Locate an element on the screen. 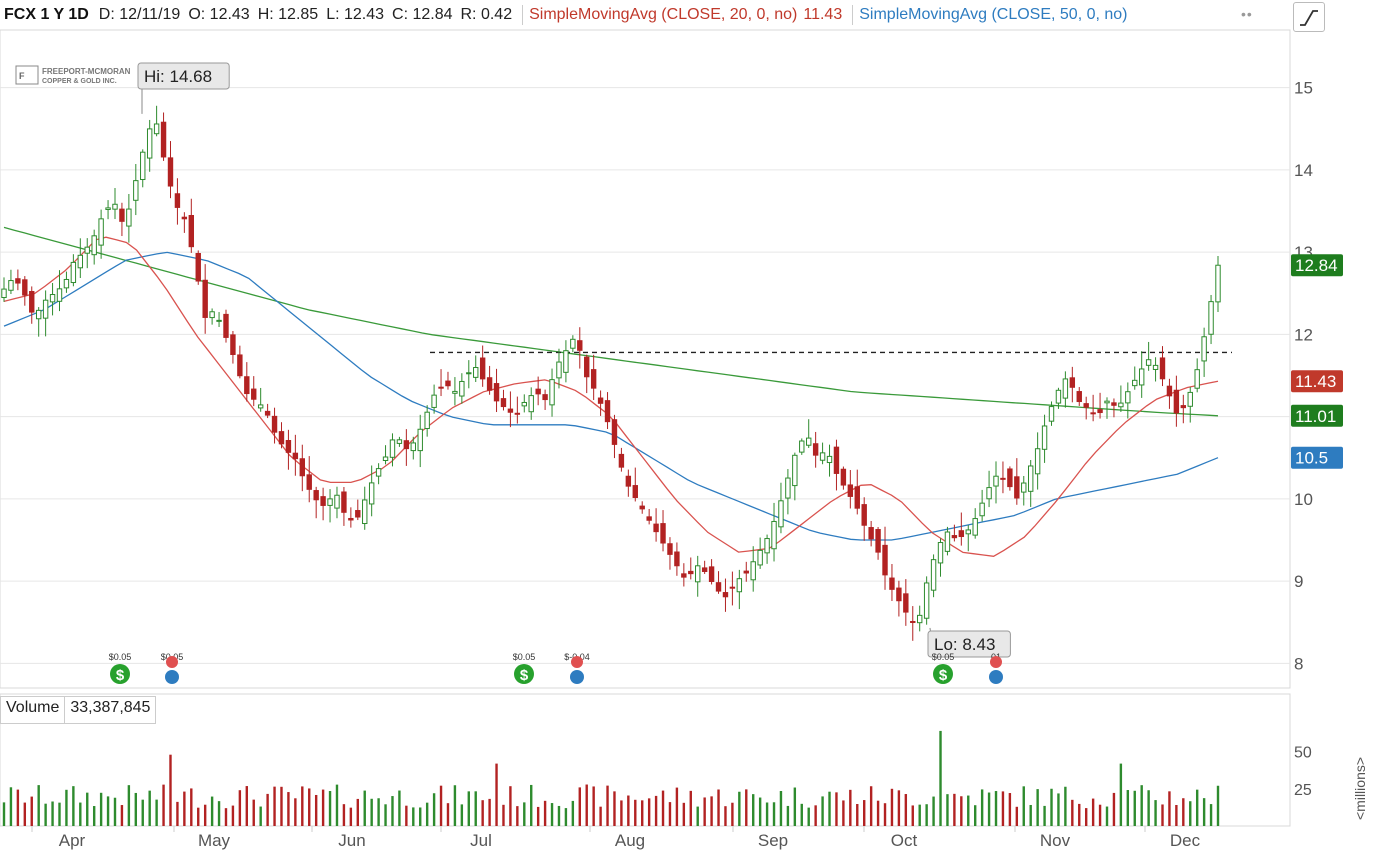 The width and height of the screenshot is (1379, 851). price-label-text: 12.84 is located at coordinates (1316, 265).